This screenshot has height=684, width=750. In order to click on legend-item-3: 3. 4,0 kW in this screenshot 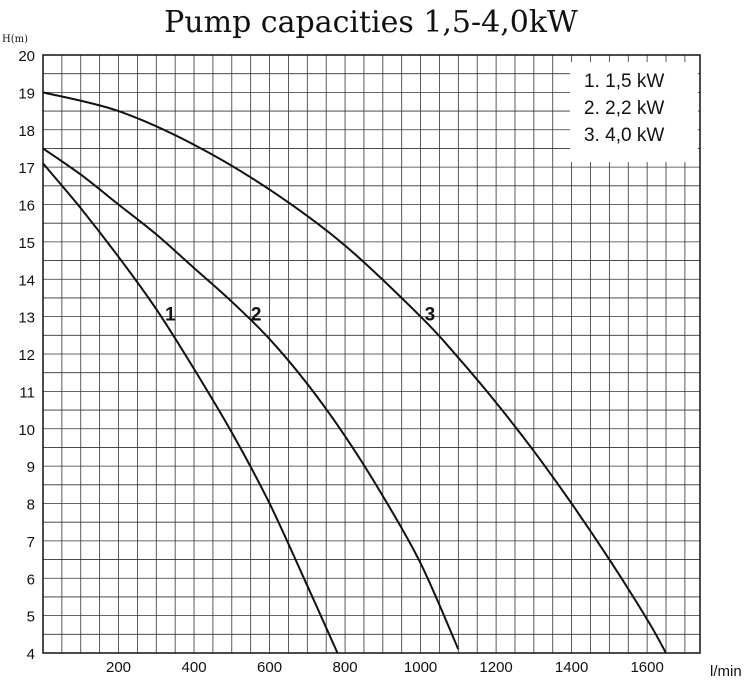, I will do `click(624, 135)`.